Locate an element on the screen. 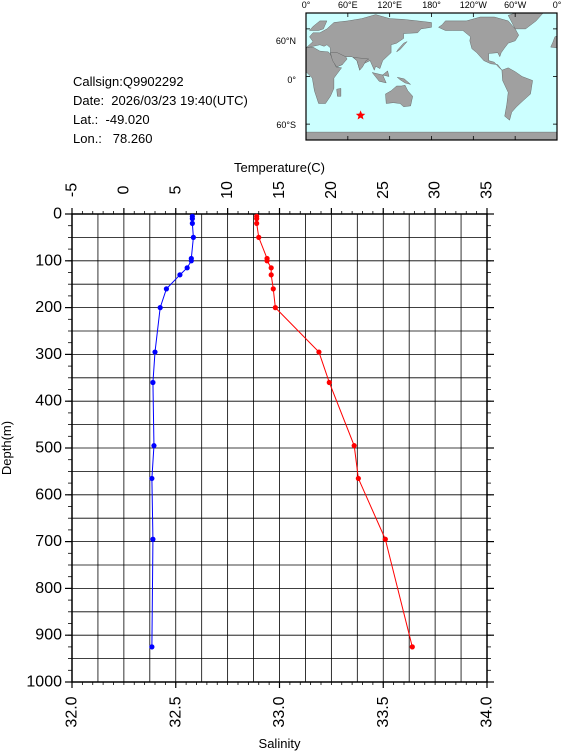 The width and height of the screenshot is (564, 751). map-grid is located at coordinates (431, 76).